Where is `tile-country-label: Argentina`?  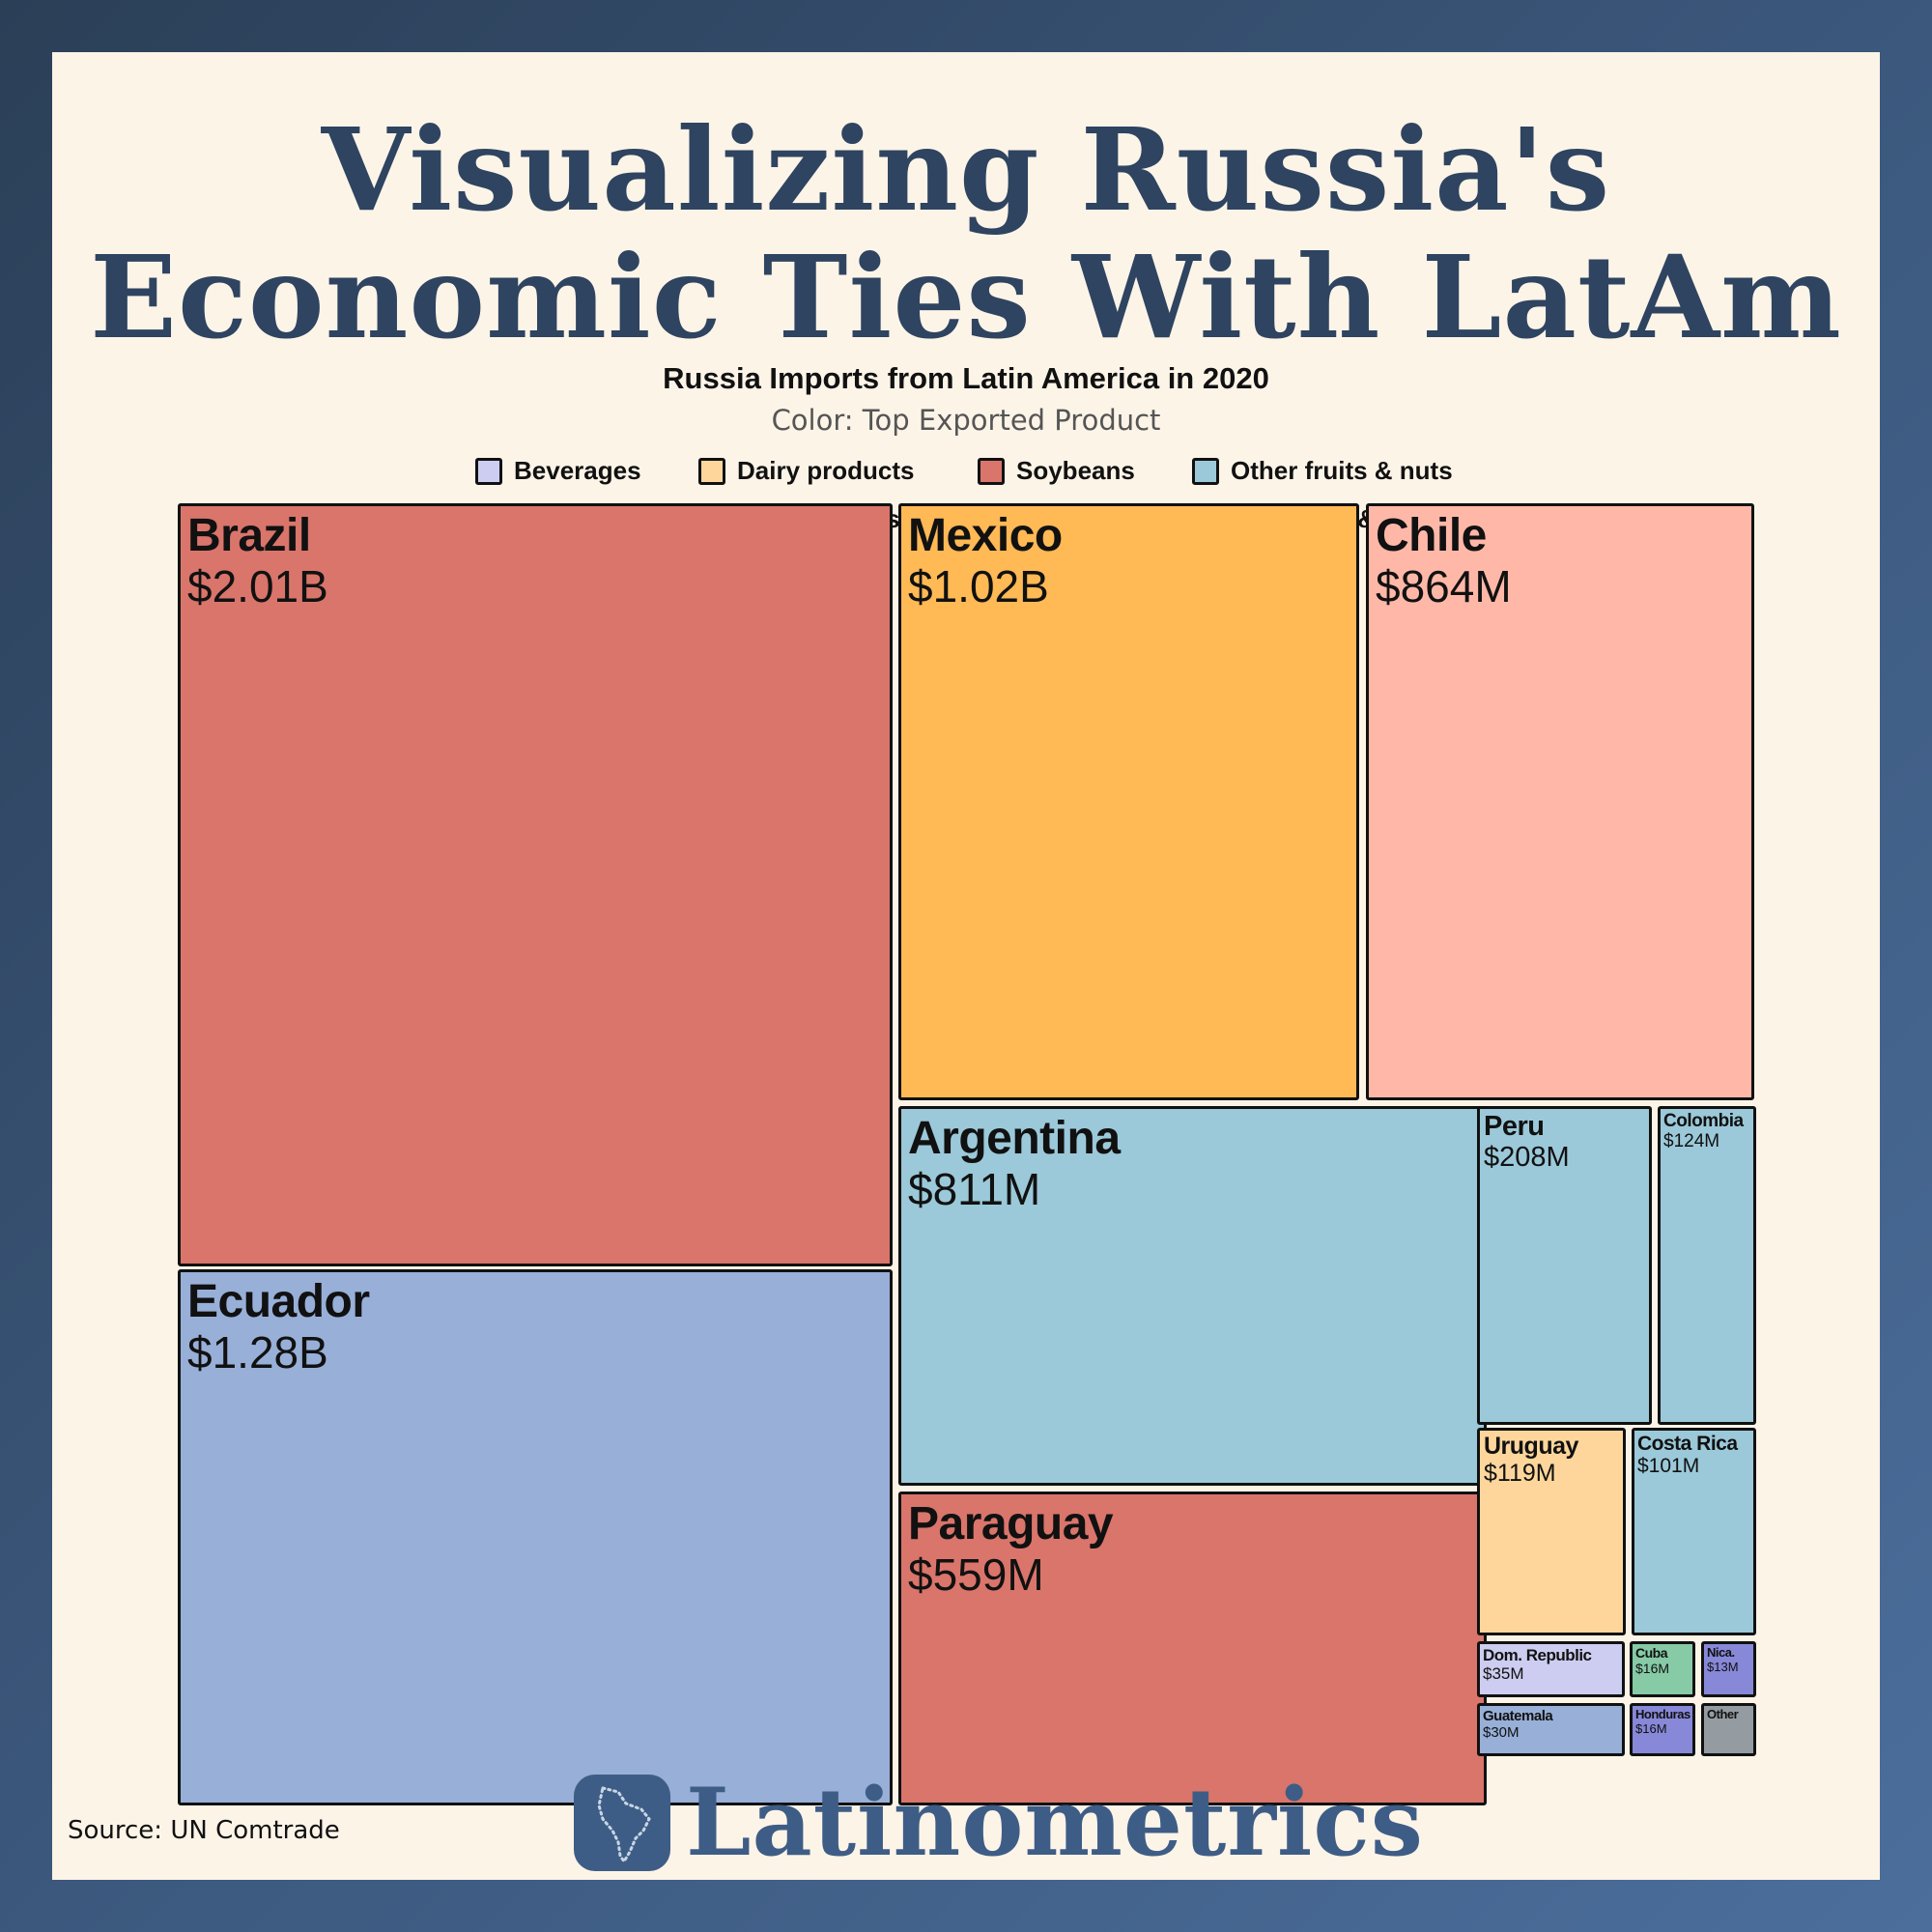 tile-country-label: Argentina is located at coordinates (1014, 1138).